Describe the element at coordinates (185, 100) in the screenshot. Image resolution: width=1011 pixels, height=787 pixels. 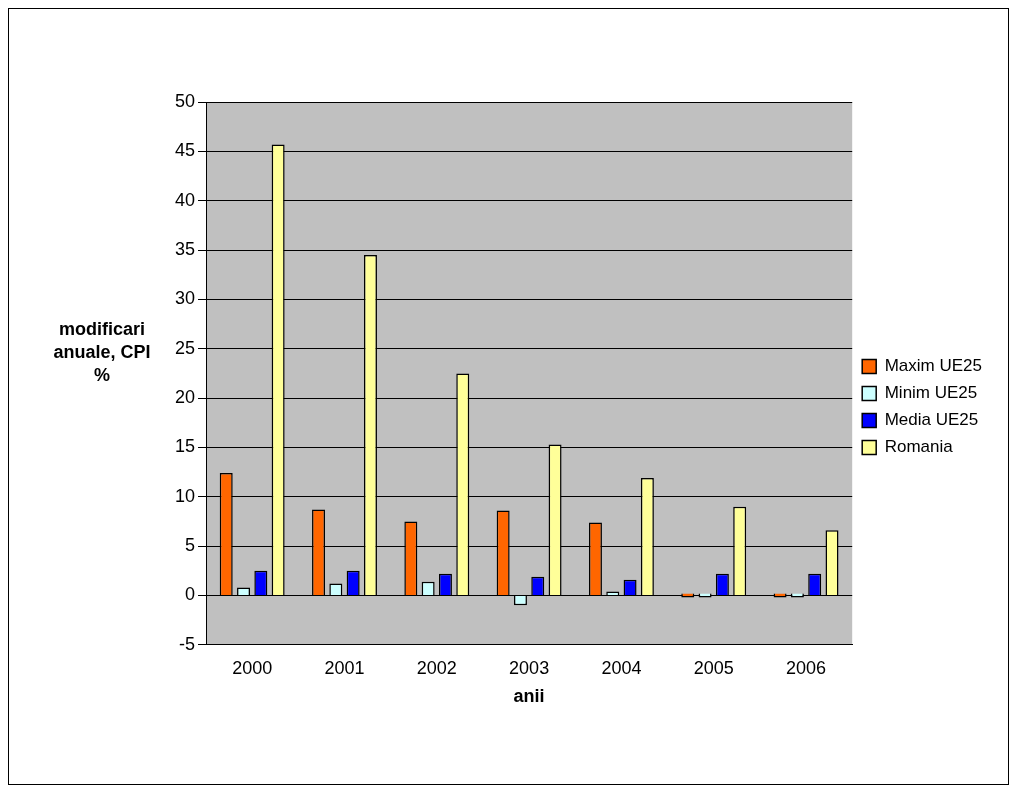
I see `y-tick-label: 50` at that location.